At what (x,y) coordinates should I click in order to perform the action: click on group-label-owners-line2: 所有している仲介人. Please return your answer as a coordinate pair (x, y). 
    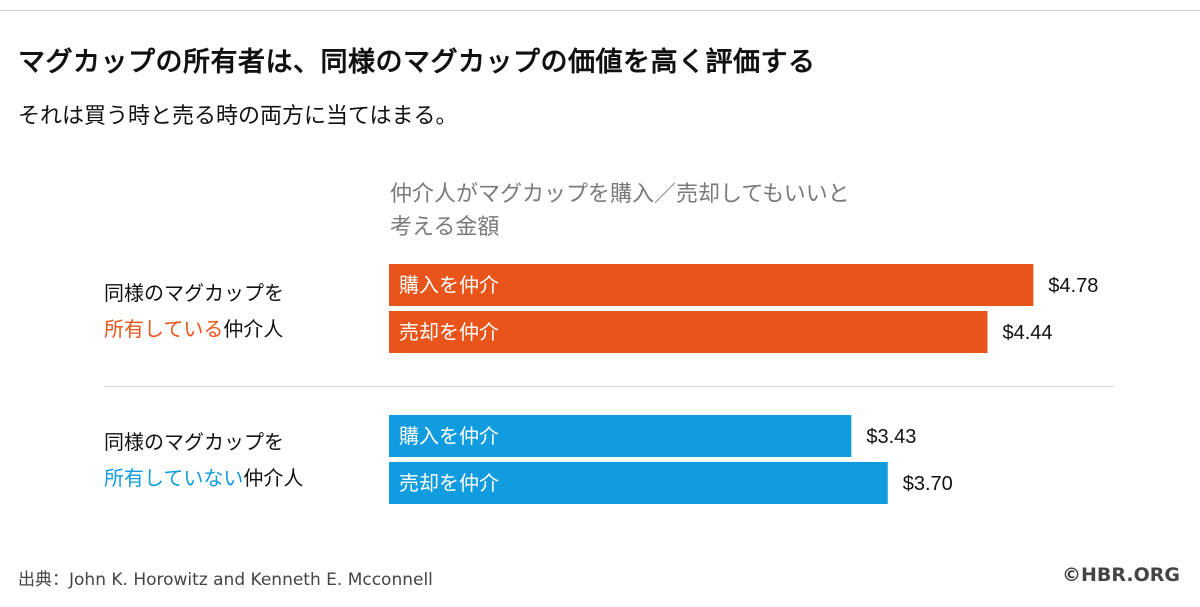
    Looking at the image, I should click on (194, 329).